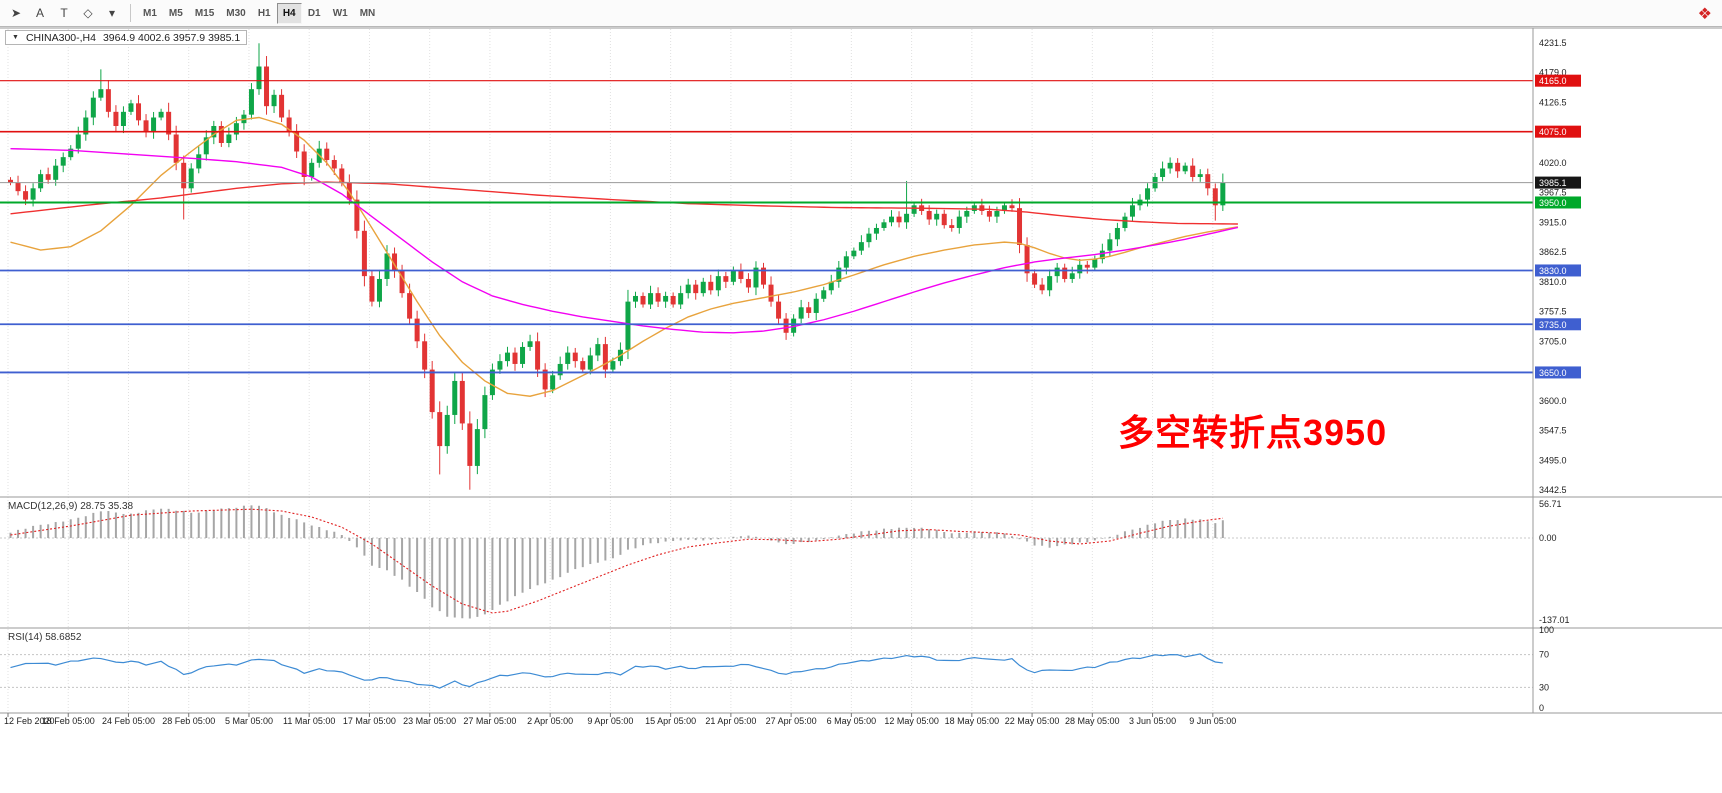 The image size is (1722, 793). I want to click on time-axis-label: 3 Jun 05:00, so click(1152, 721).